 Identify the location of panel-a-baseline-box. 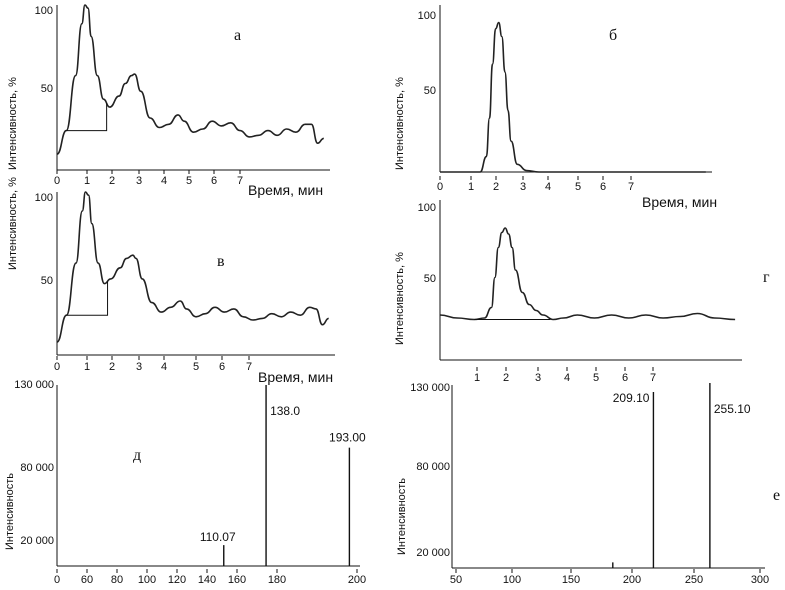
(87, 117).